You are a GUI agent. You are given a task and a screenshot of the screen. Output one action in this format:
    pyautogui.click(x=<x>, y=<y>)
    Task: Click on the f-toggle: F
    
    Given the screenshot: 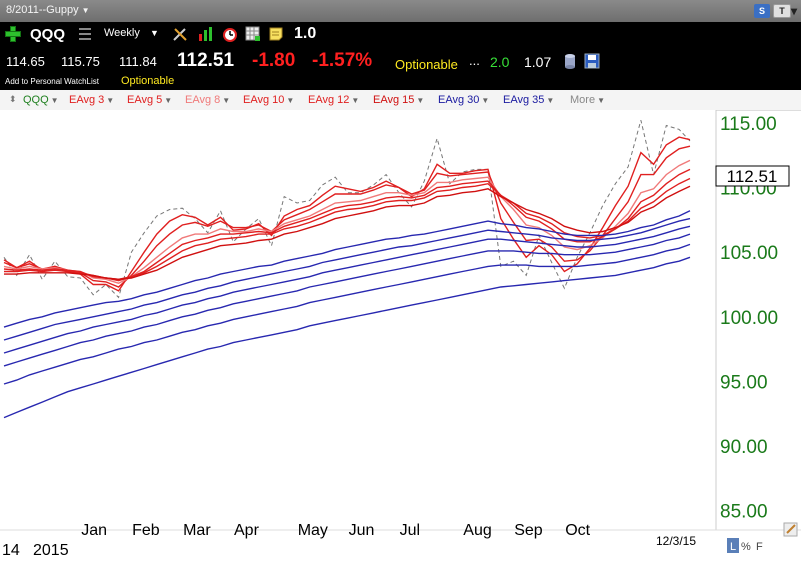 What is the action you would take?
    pyautogui.click(x=759, y=547)
    